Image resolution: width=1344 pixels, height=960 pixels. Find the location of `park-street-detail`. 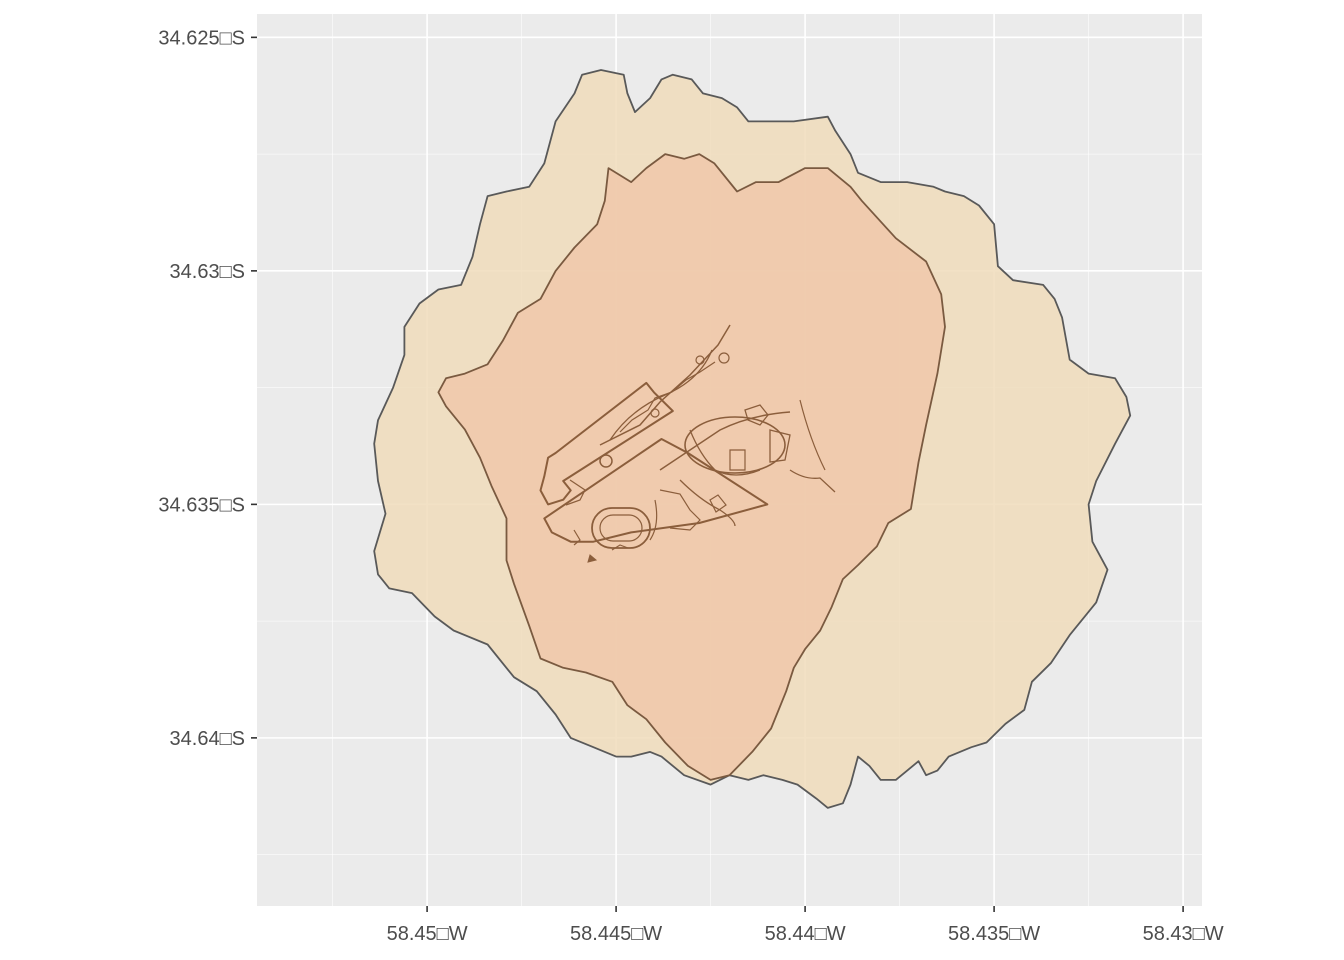

park-street-detail is located at coordinates (687, 443).